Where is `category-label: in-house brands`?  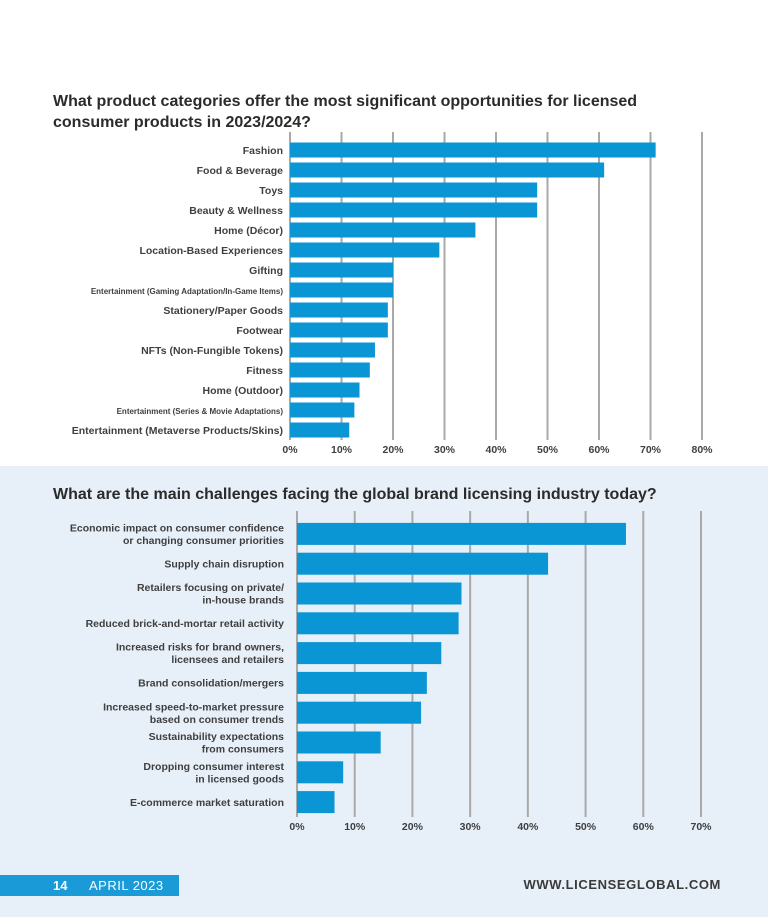 category-label: in-house brands is located at coordinates (243, 601).